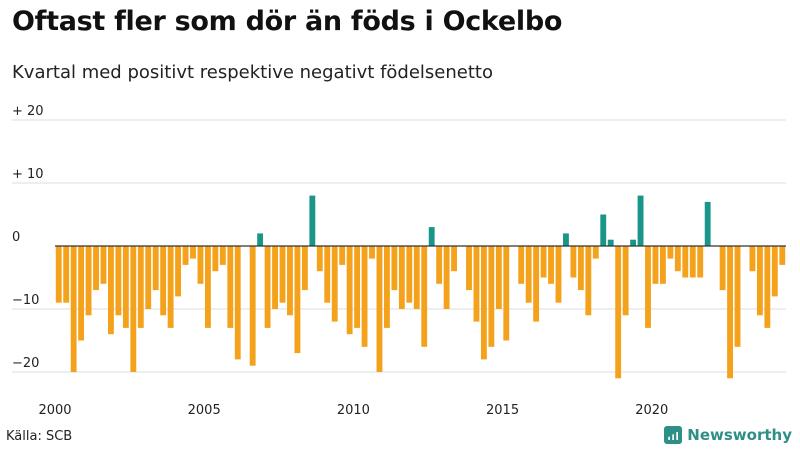  What do you see at coordinates (25, 300) in the screenshot?
I see `y-tick-label: −10` at bounding box center [25, 300].